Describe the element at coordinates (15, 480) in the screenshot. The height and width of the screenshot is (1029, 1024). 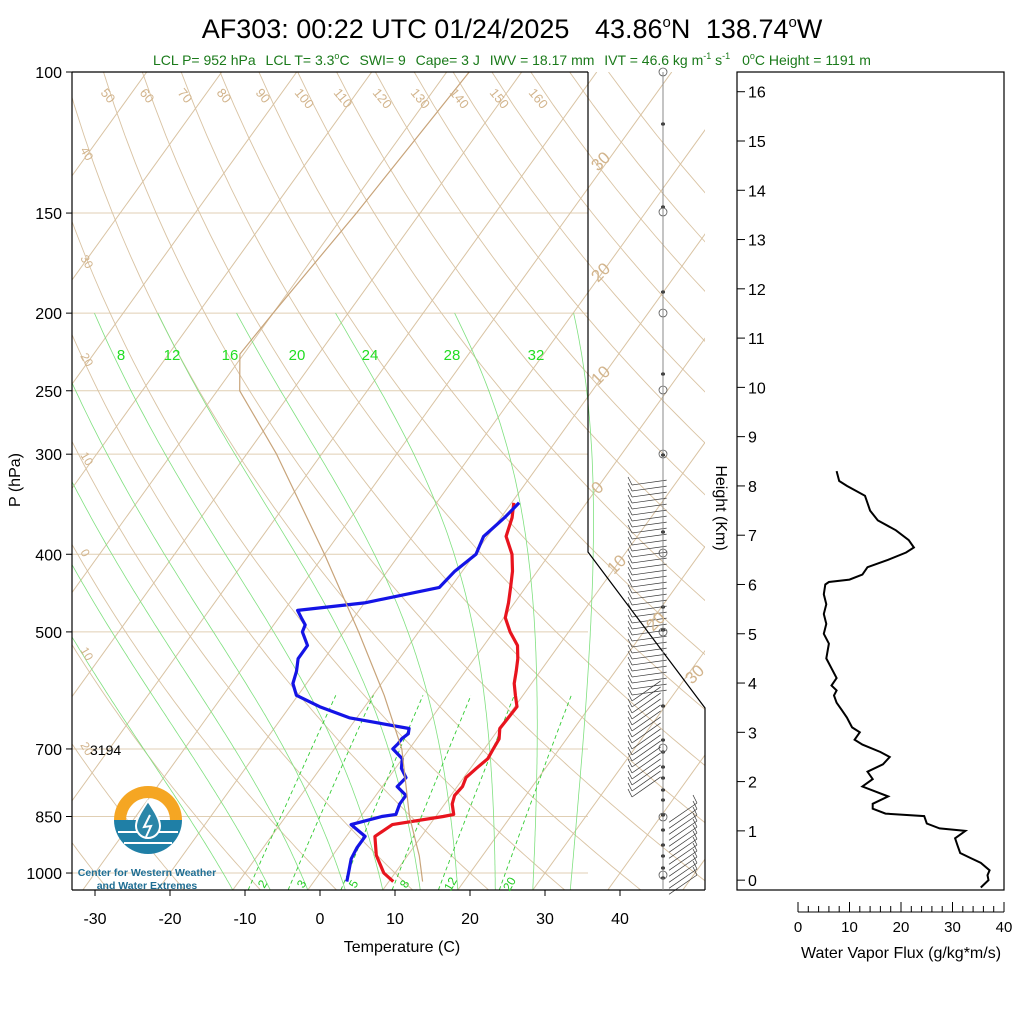
I see `y-axis-label: P (hPa)` at that location.